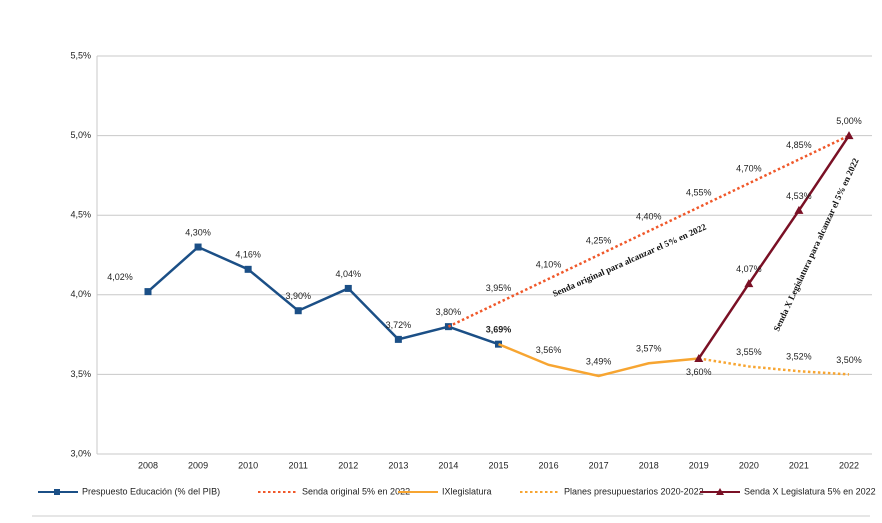 This screenshot has width=882, height=523. Describe the element at coordinates (799, 465) in the screenshot. I see `x-tick-label: 2021` at that location.